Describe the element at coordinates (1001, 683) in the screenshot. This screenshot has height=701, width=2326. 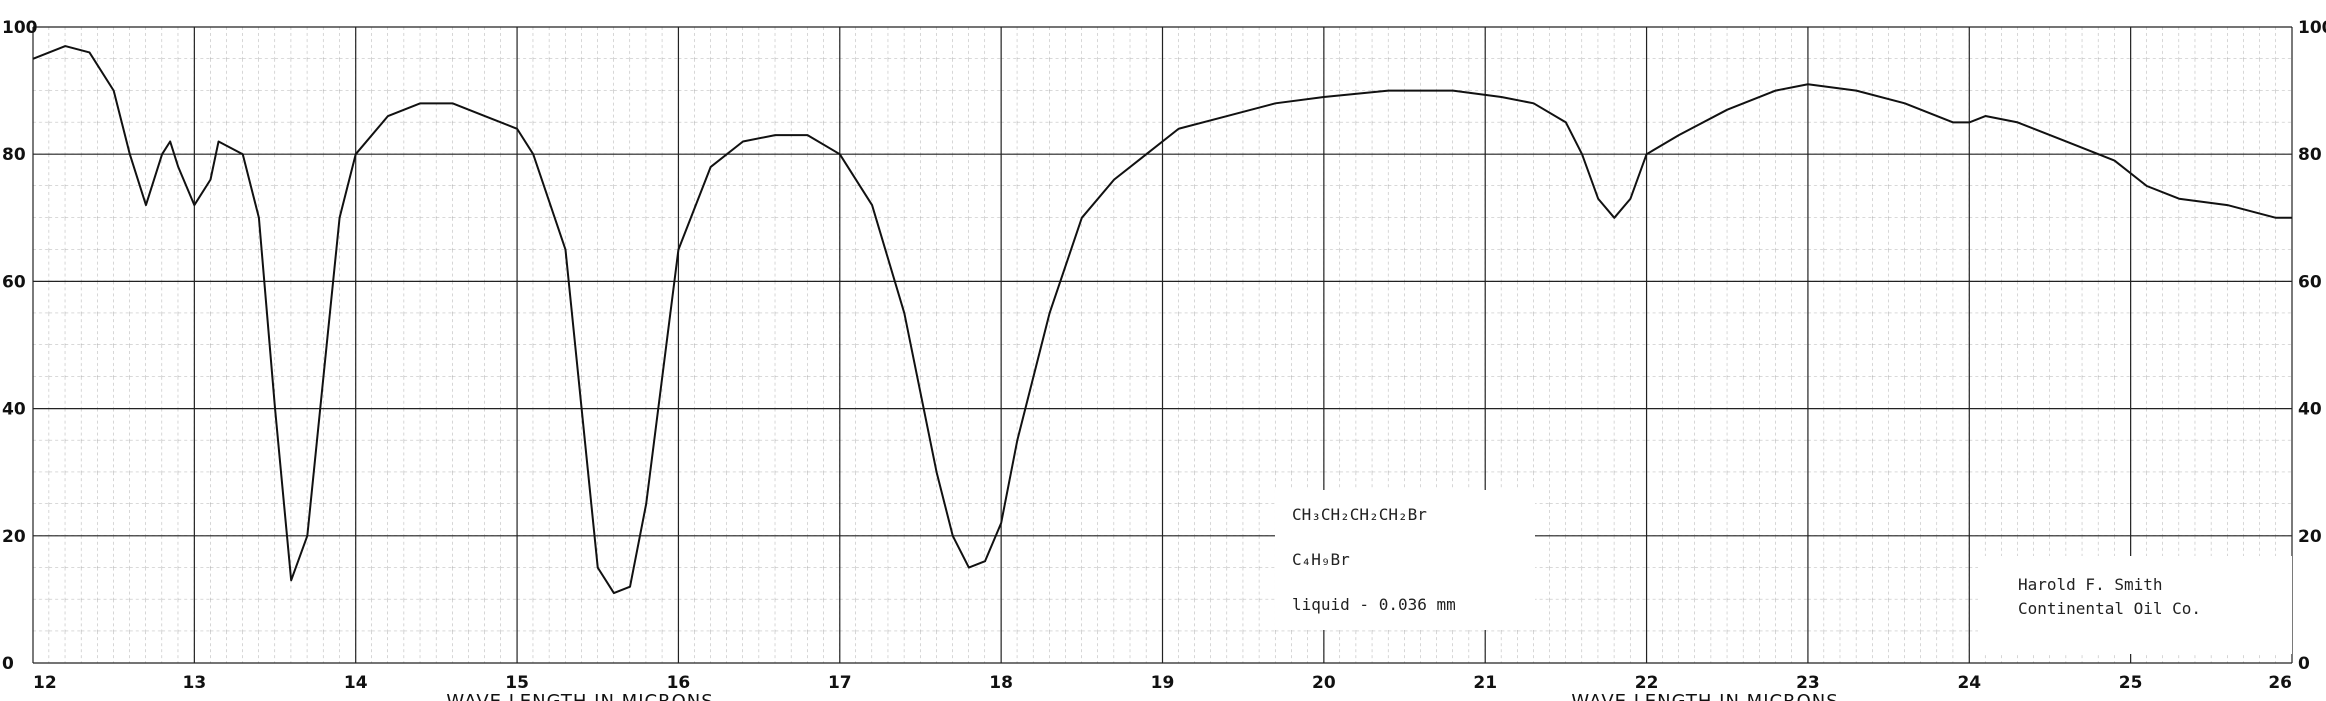
I see `x-tick-label: 18` at that location.